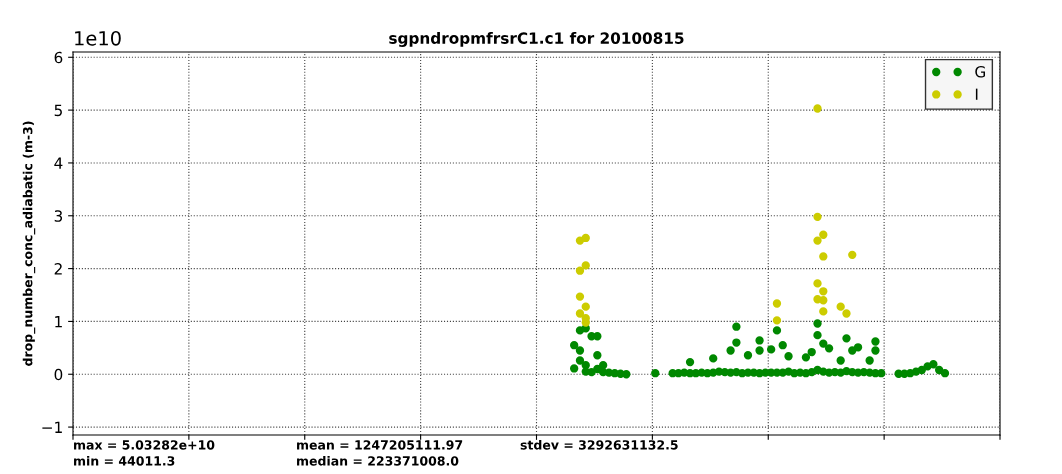 This screenshot has height=474, width=1062. Describe the element at coordinates (98, 38) in the screenshot. I see `text: 1e10` at that location.